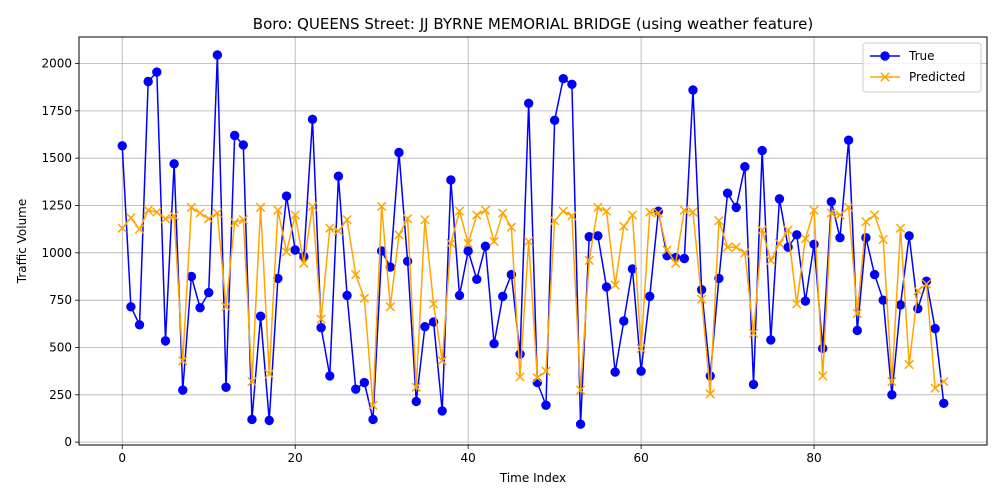  I want to click on legend-marker-predicted, so click(885, 77).